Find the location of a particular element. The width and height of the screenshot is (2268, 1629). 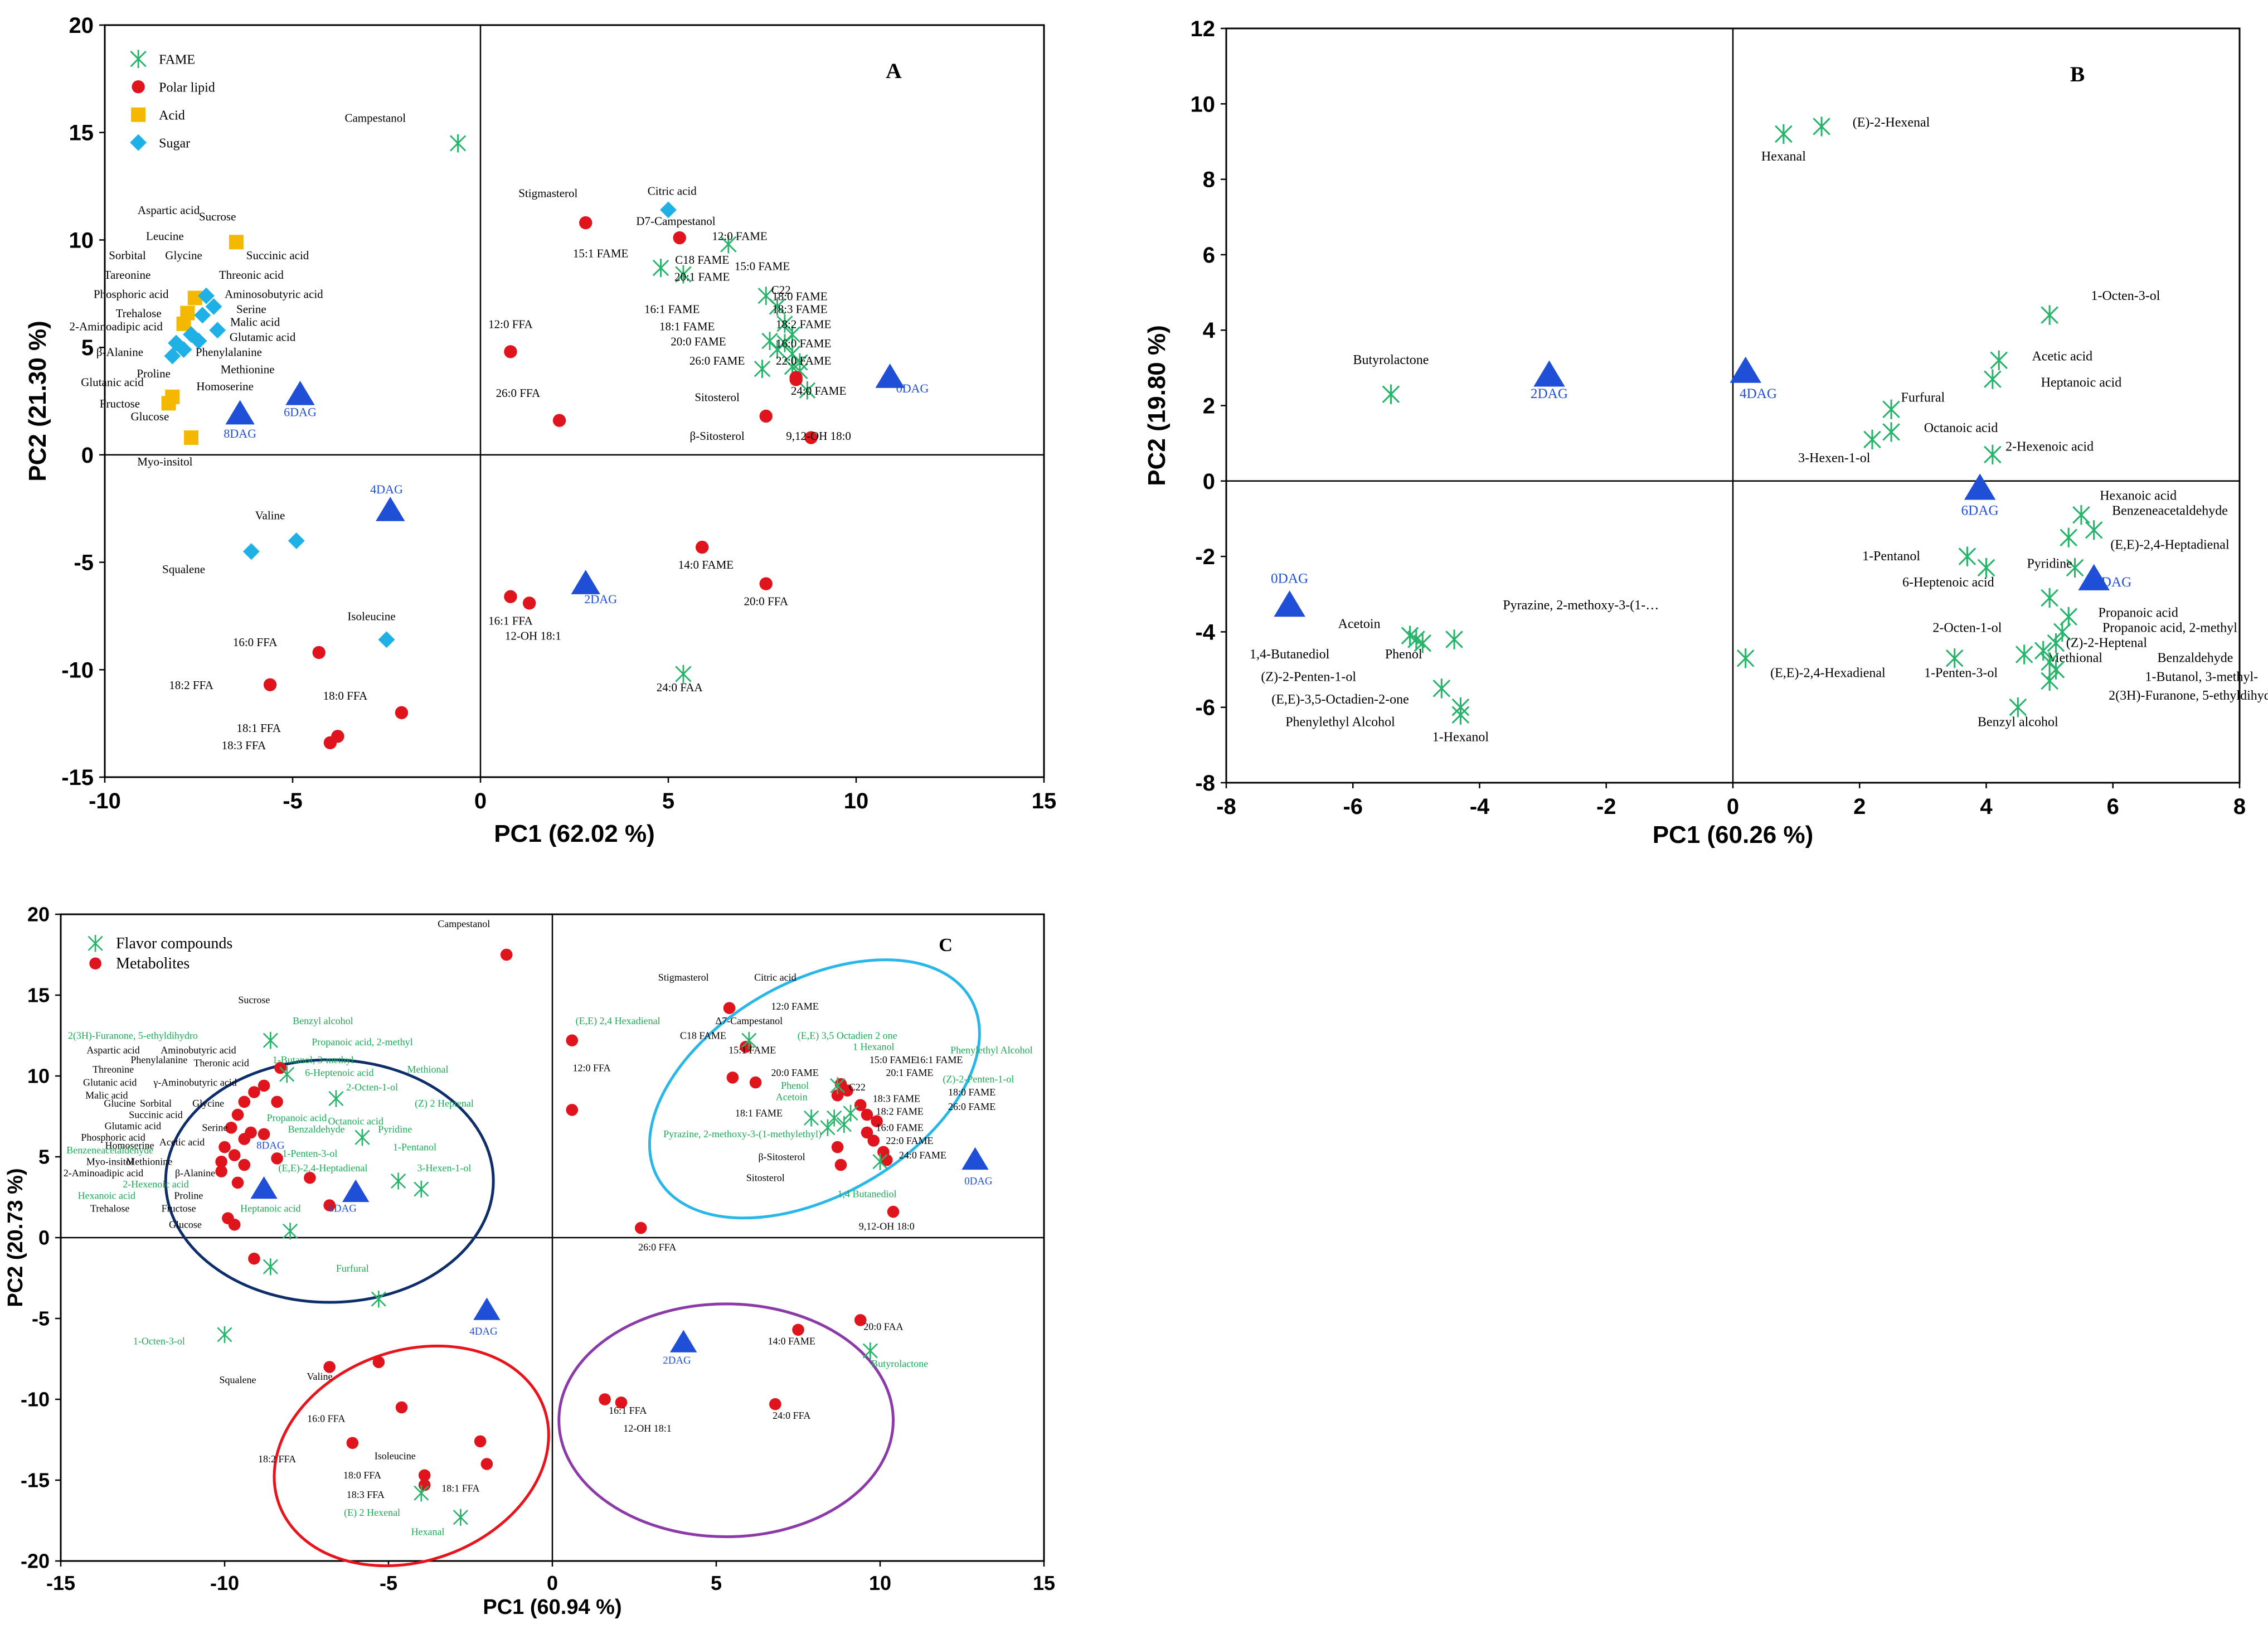

compound-label: (E,E) 3,5 Octadien 2 one is located at coordinates (847, 1035).